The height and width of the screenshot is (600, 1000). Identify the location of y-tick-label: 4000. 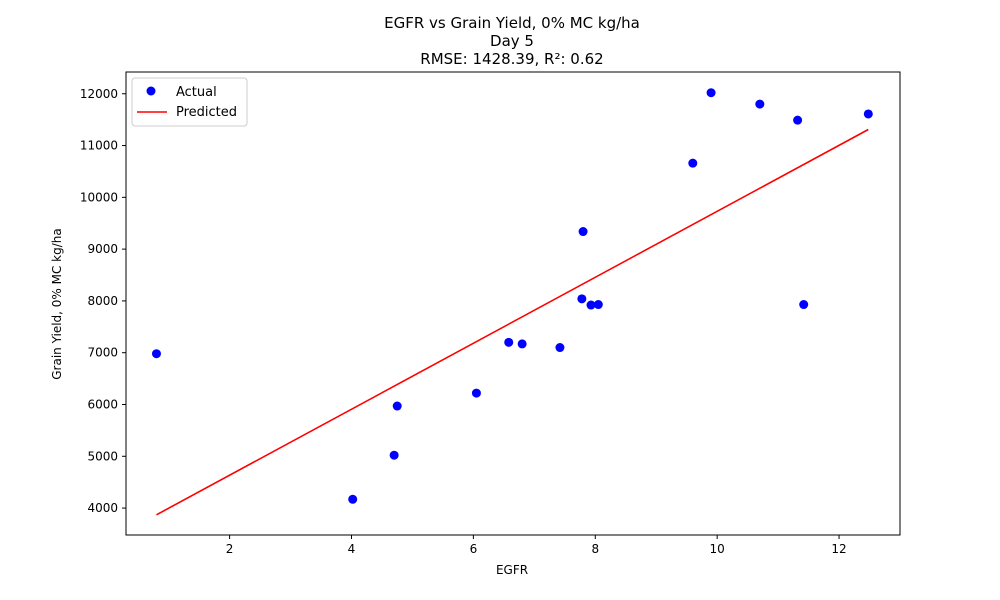
(102, 508).